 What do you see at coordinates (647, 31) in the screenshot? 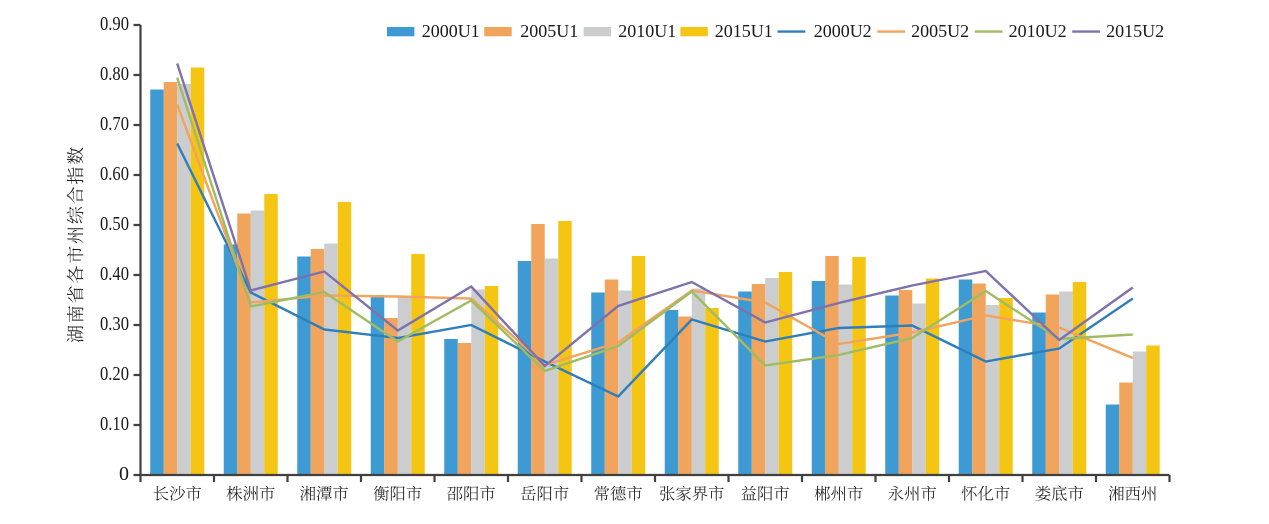
I see `svg-text: 2010U1` at bounding box center [647, 31].